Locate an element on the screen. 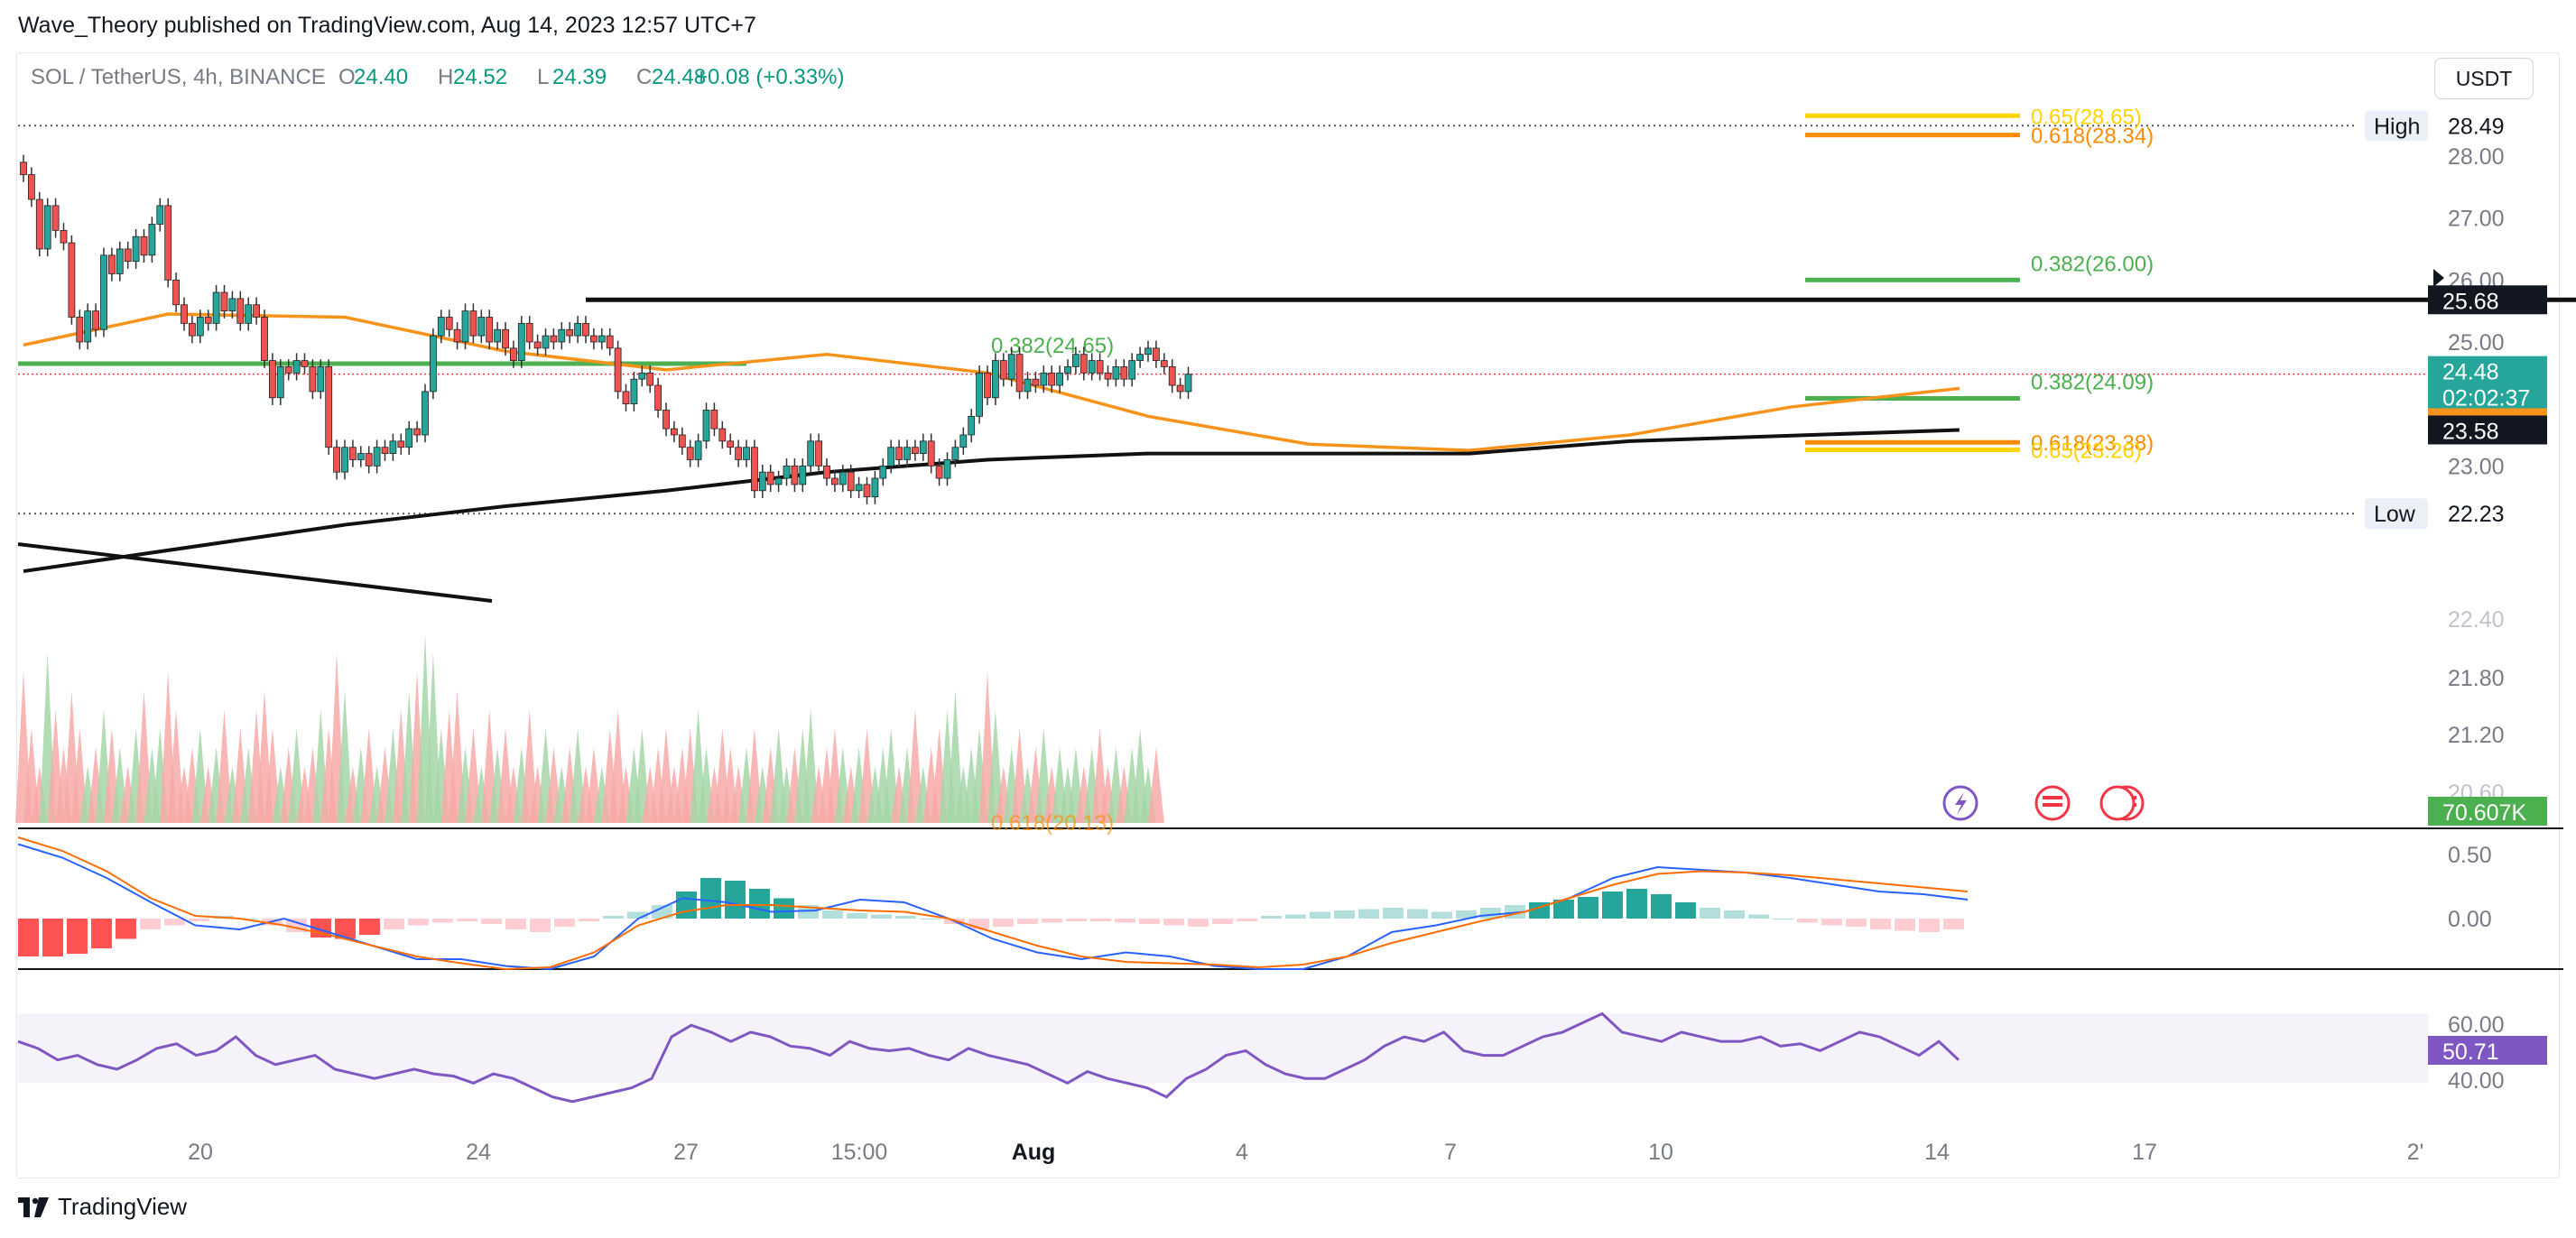 The image size is (2576, 1238). y-tick: 23.00 is located at coordinates (2476, 467).